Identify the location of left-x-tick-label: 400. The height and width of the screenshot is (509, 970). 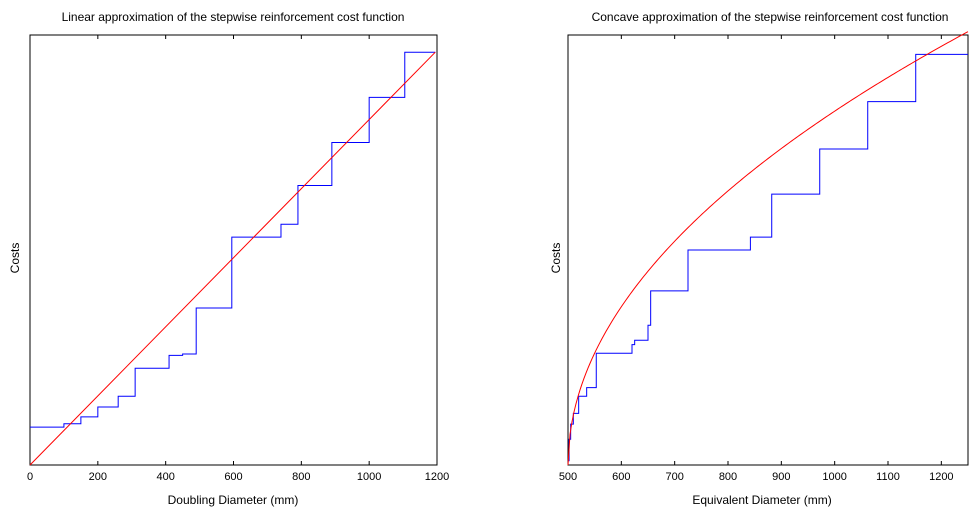
(165, 477).